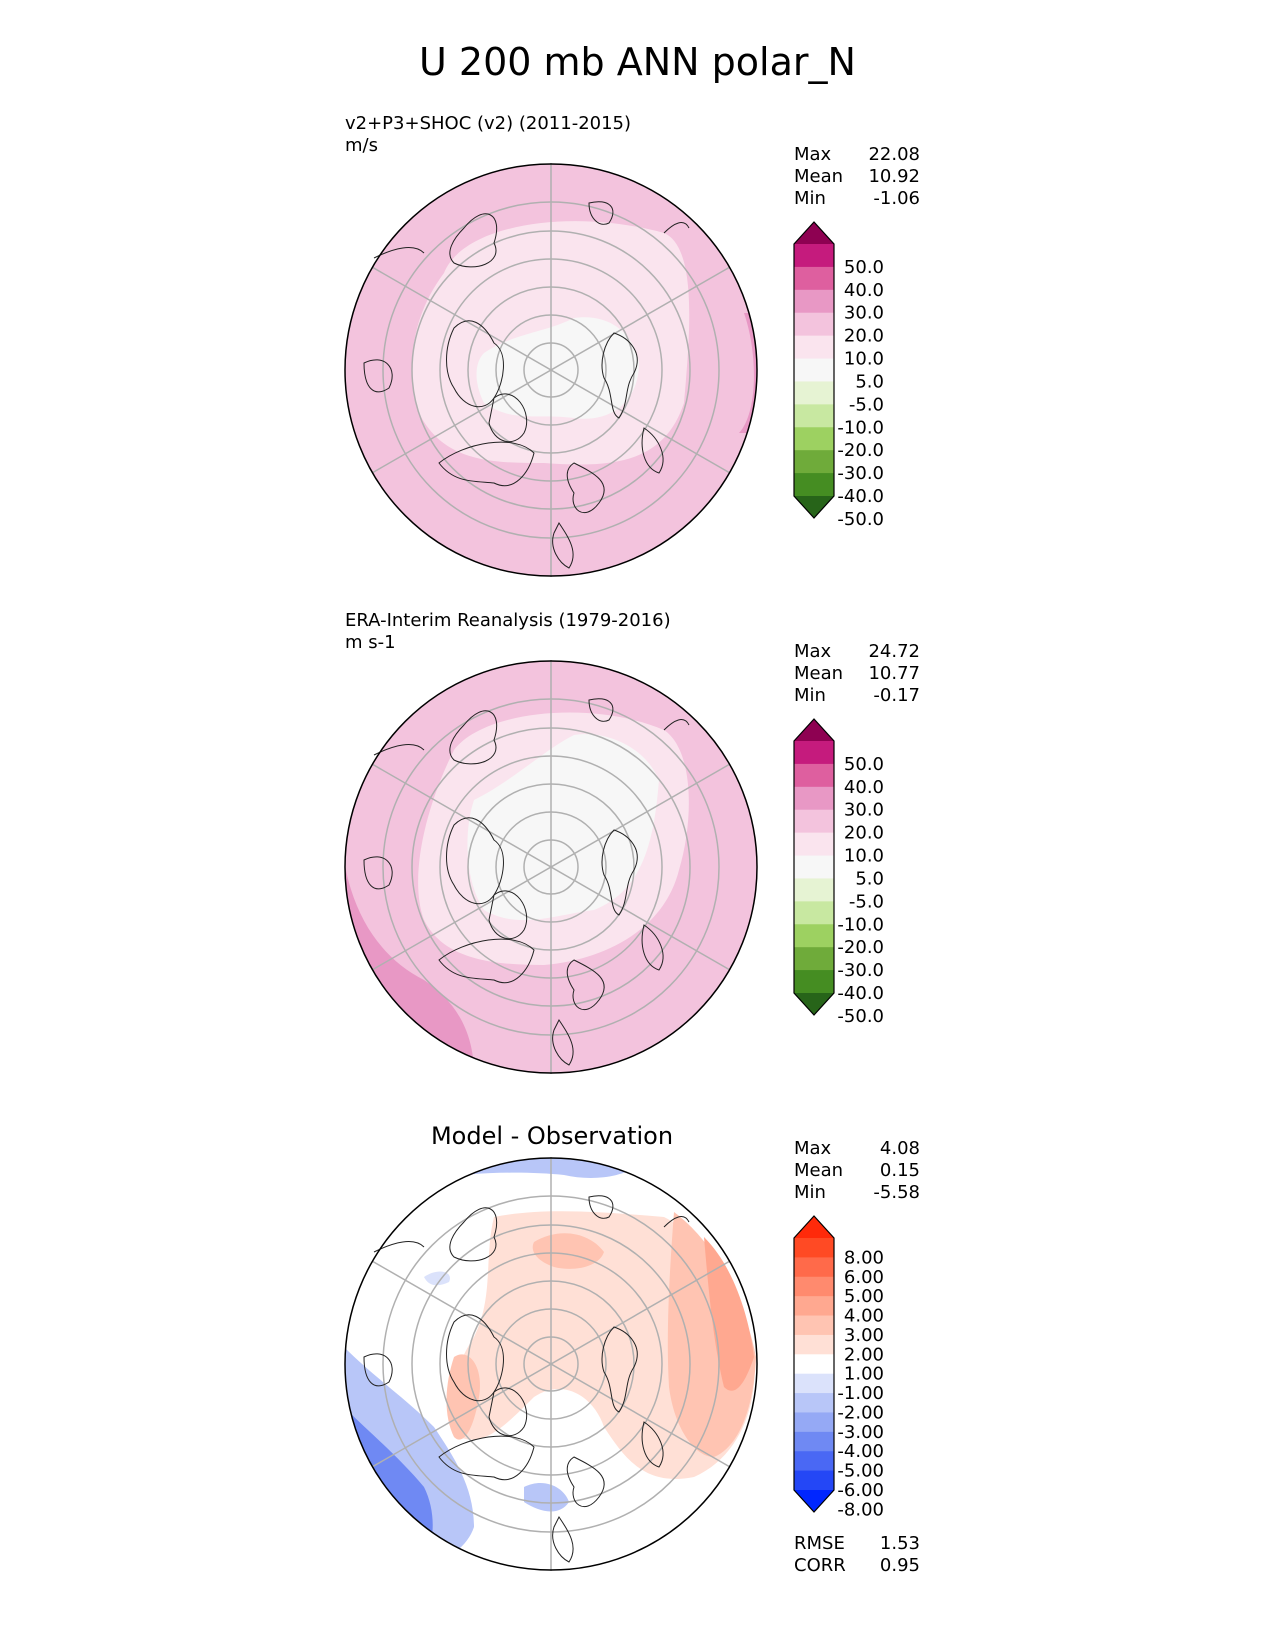 Image resolution: width=1275 pixels, height=1650 pixels. Describe the element at coordinates (896, 695) in the screenshot. I see `min-value: -0.17` at that location.